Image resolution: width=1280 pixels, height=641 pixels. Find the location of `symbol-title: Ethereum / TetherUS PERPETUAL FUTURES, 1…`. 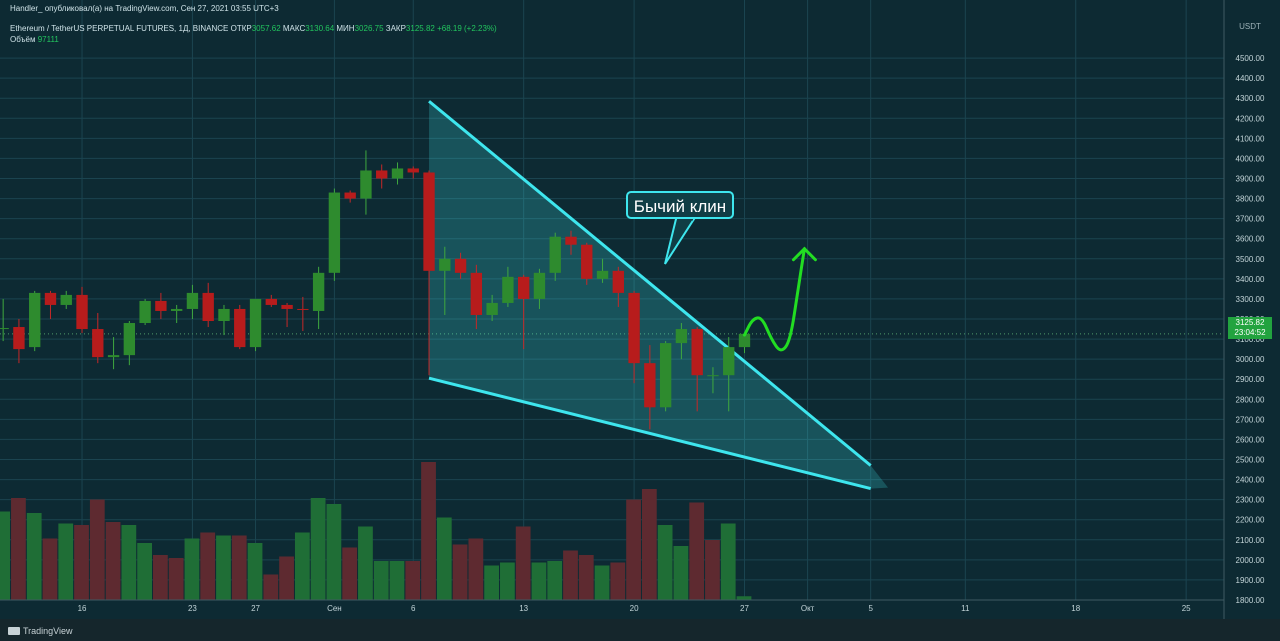

symbol-title: Ethereum / TetherUS PERPETUAL FUTURES, 1… is located at coordinates (119, 28).